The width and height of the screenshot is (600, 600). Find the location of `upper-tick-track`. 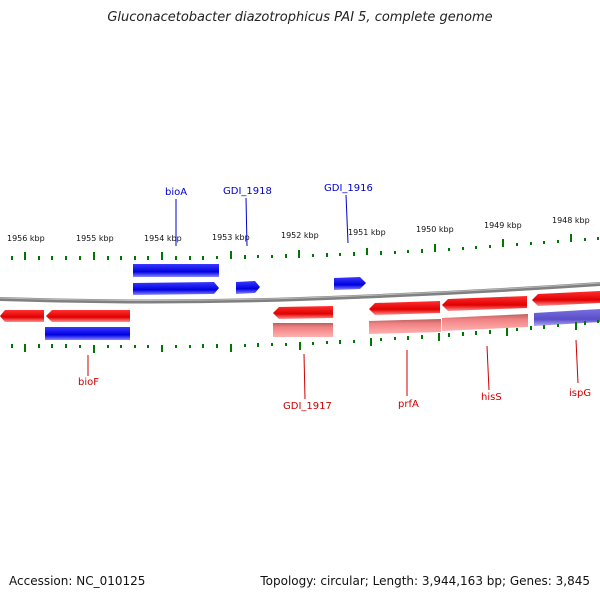

upper-tick-track is located at coordinates (305, 247).